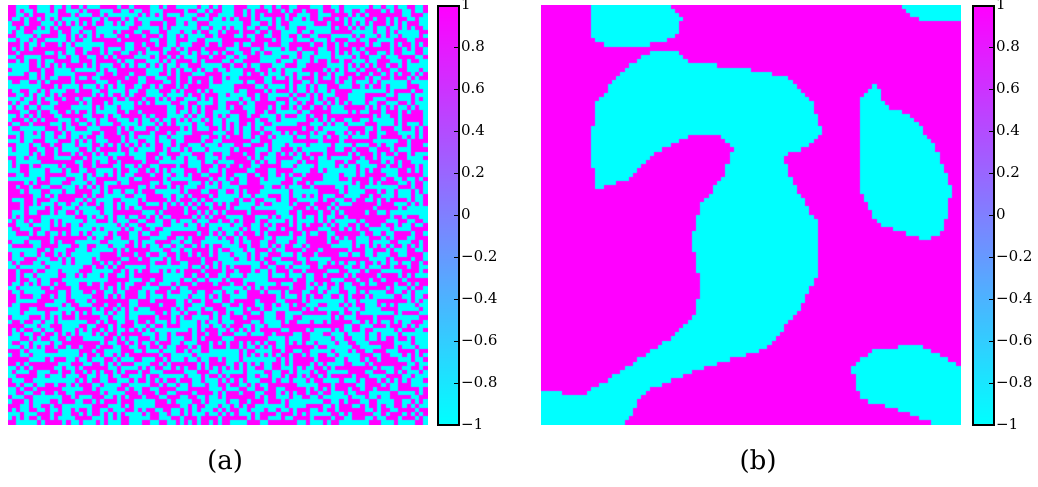 This screenshot has height=487, width=1038. What do you see at coordinates (225, 461) in the screenshot?
I see `caption-a: (a)` at bounding box center [225, 461].